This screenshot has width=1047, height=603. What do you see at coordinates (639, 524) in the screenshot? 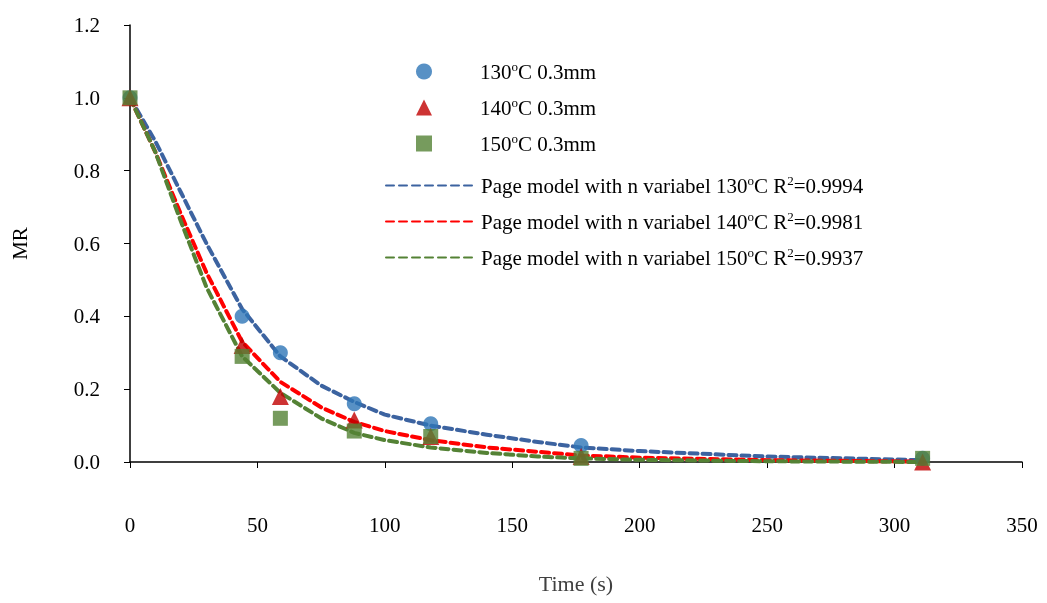
I see `x-tick-label: 200` at bounding box center [639, 524].